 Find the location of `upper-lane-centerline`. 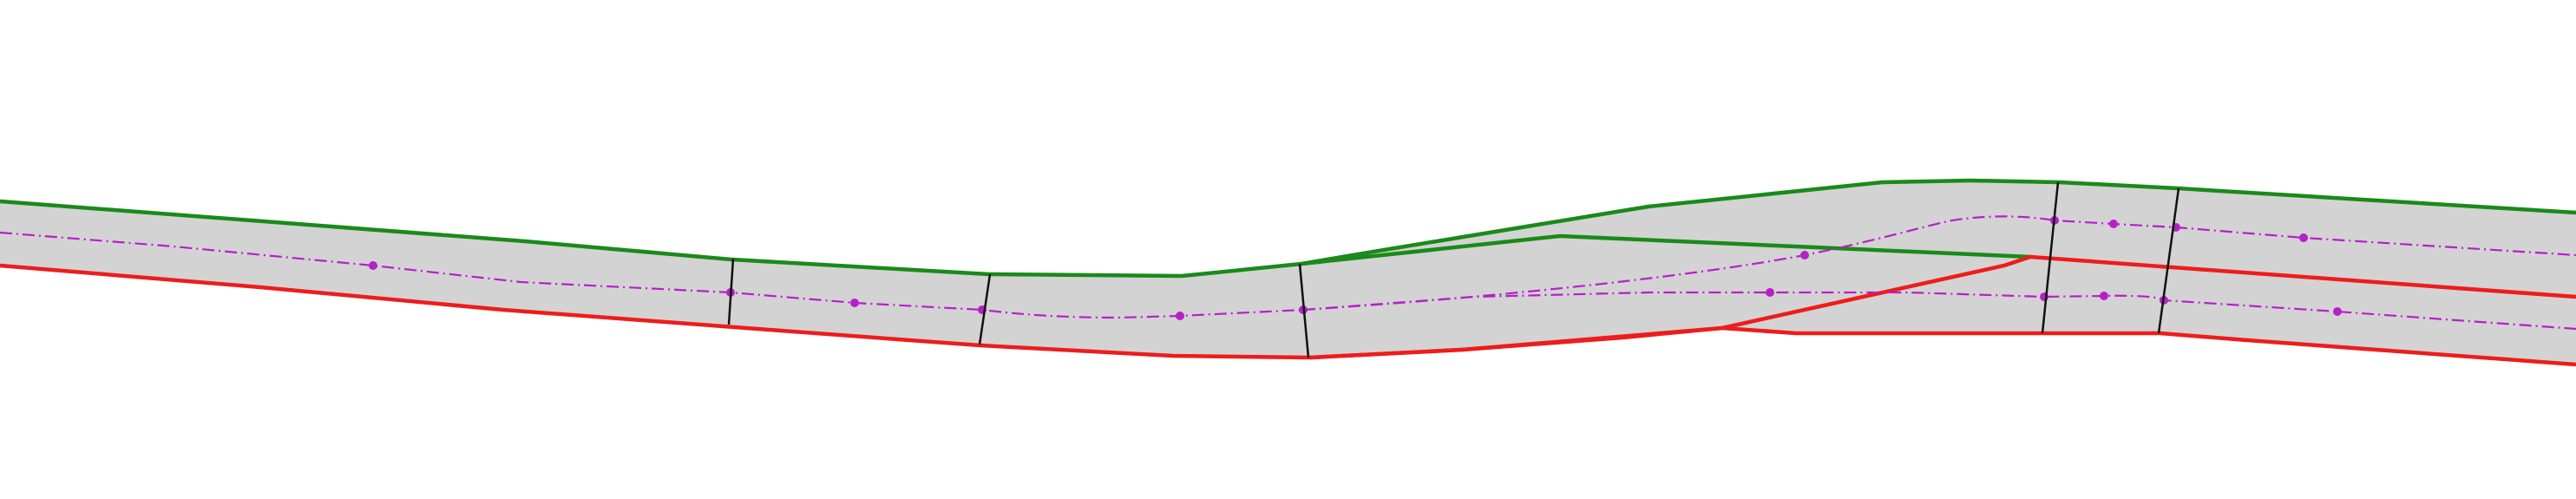

upper-lane-centerline is located at coordinates (1939, 263).